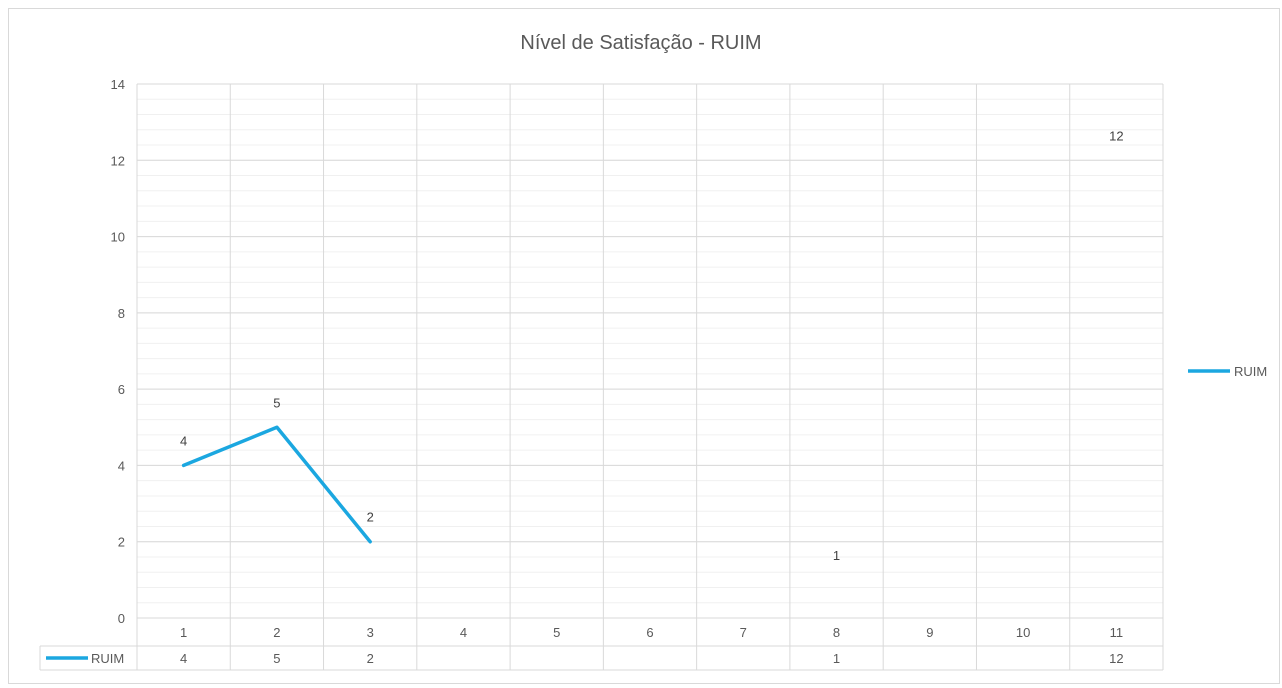  I want to click on data-label: 12, so click(1116, 135).